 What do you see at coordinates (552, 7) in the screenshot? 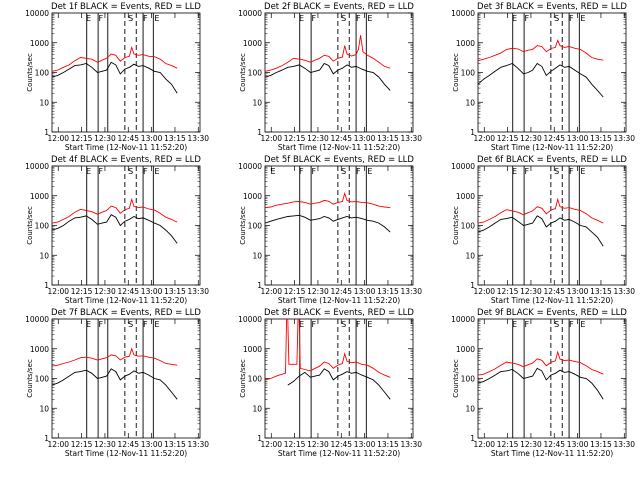
I see `chart-title: Det 3f BLACK = Events, RED = LLD` at bounding box center [552, 7].